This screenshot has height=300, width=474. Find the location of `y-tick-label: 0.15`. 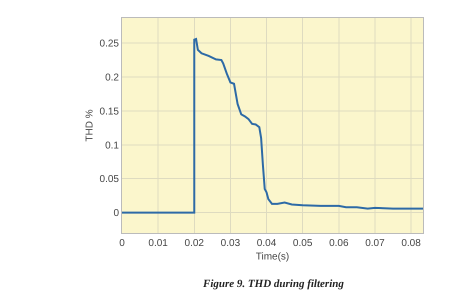

y-tick-label: 0.15 is located at coordinates (110, 112).